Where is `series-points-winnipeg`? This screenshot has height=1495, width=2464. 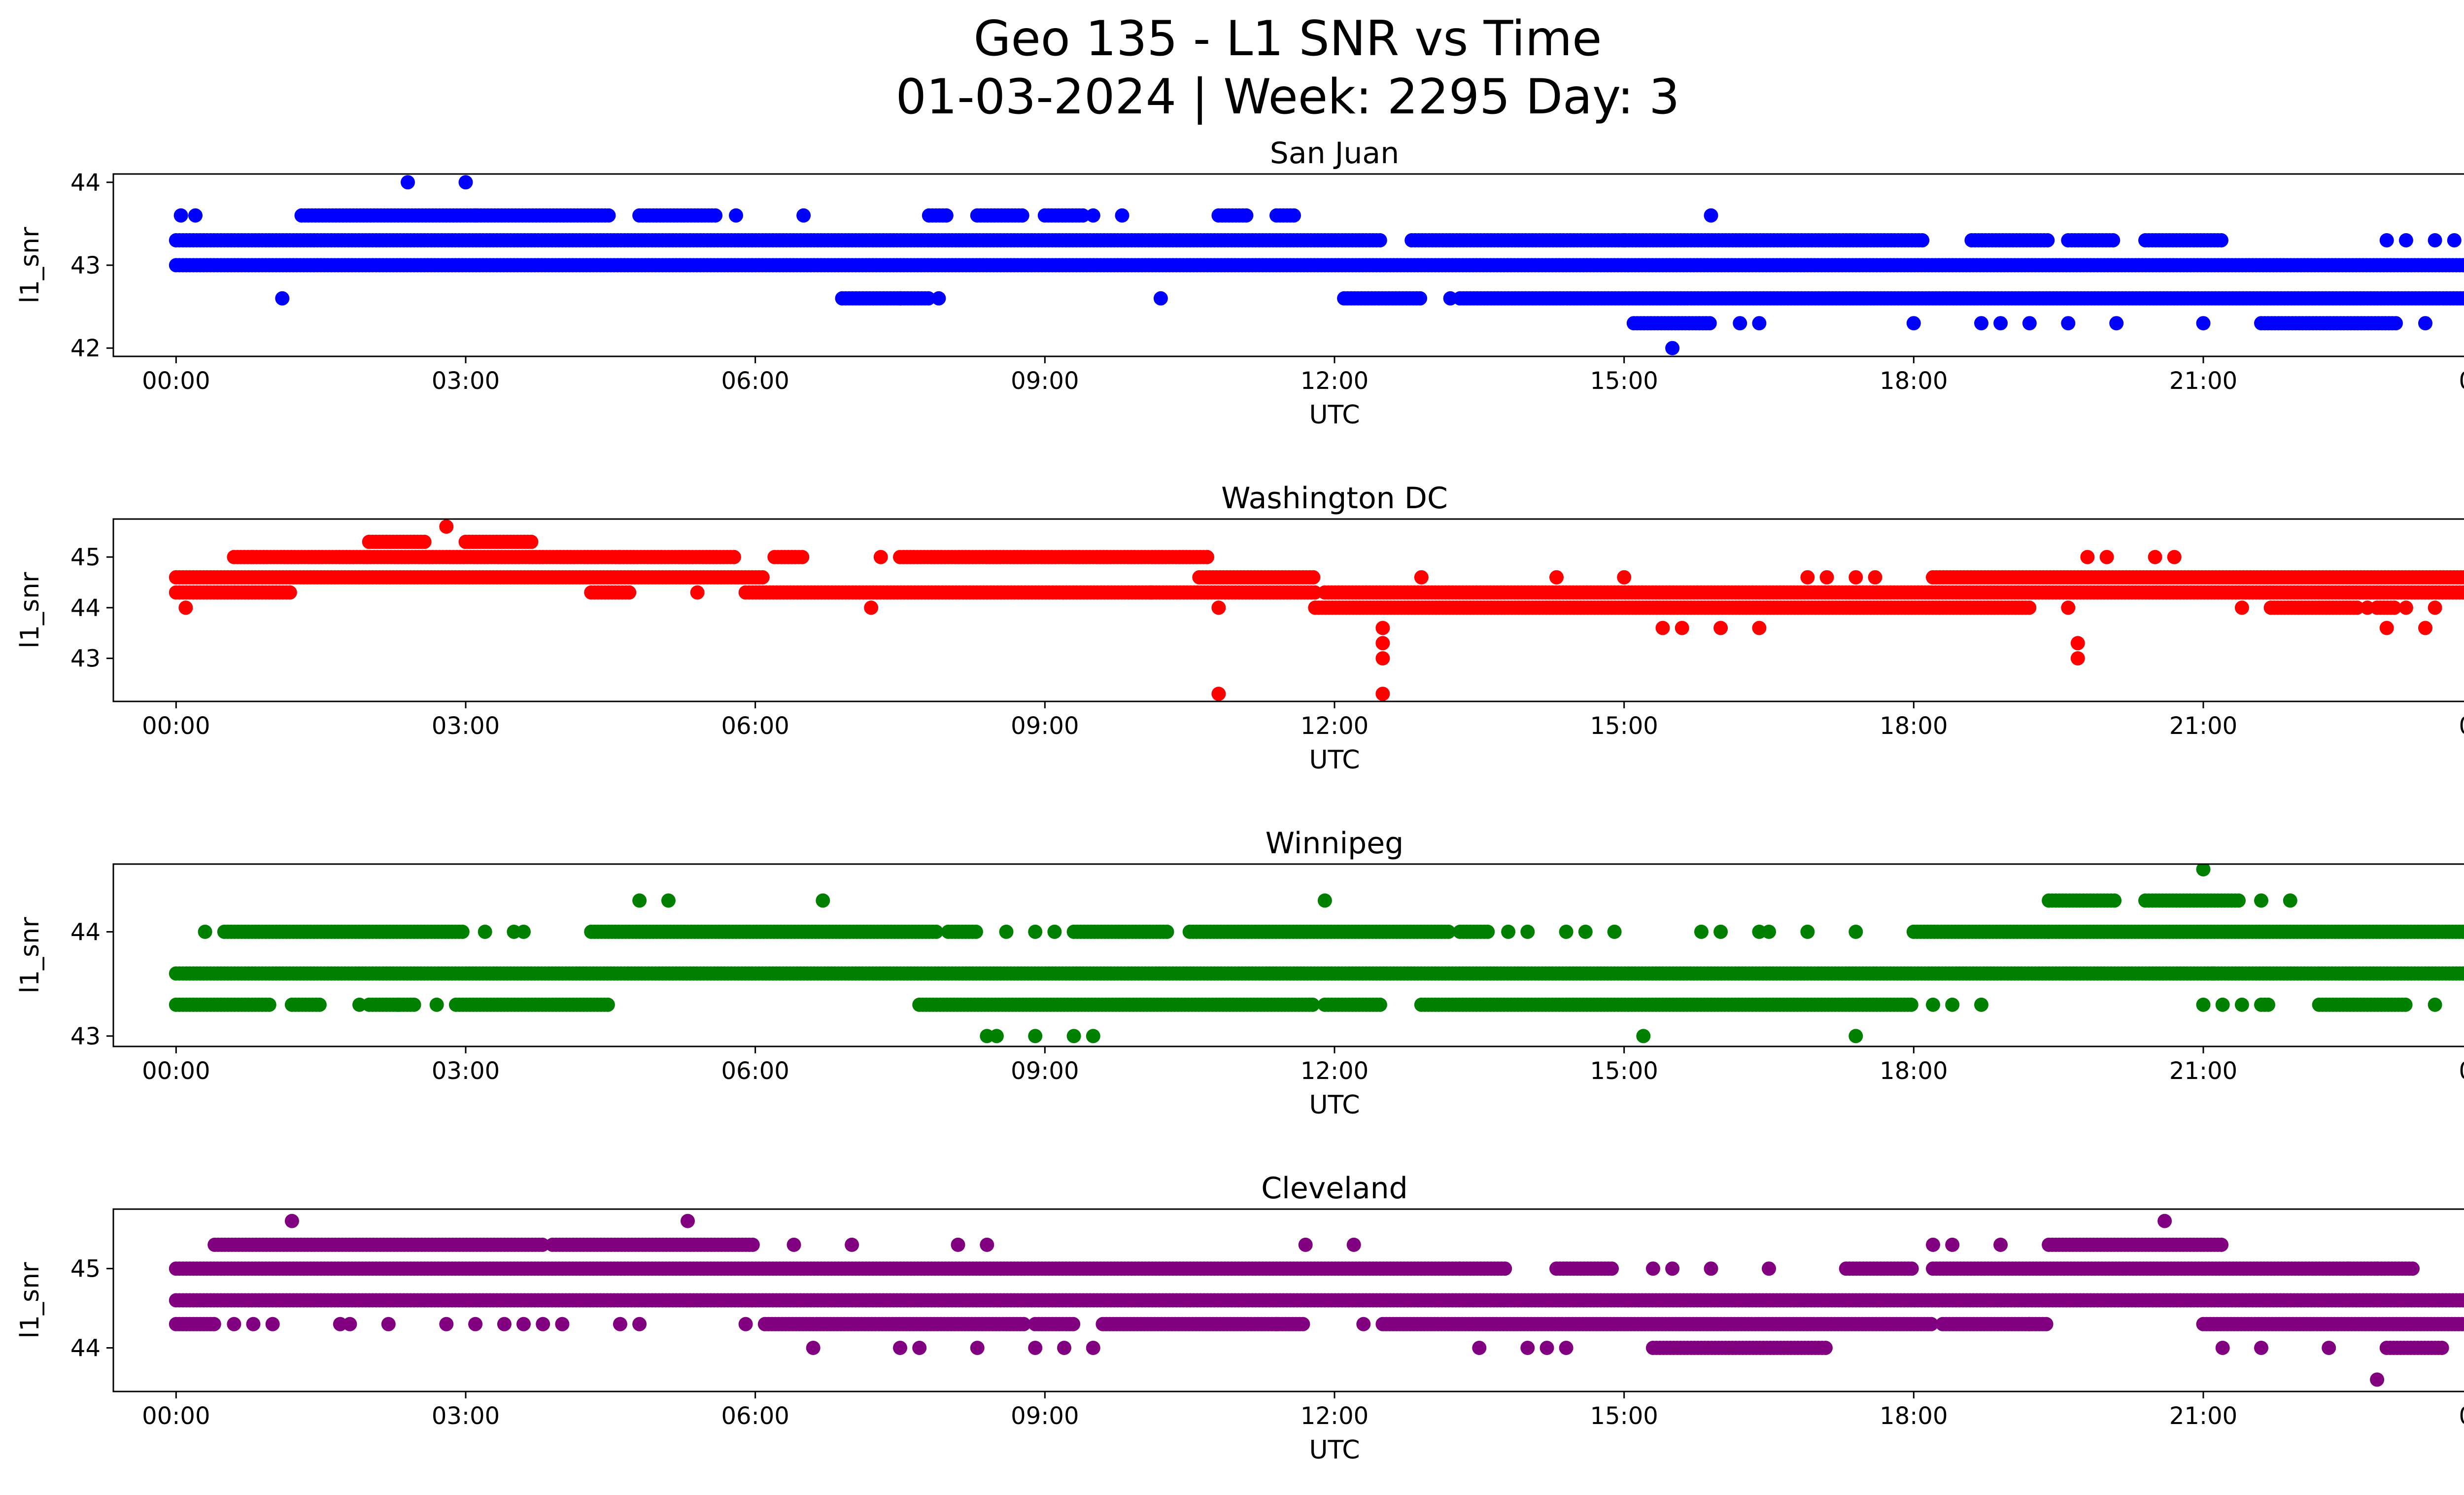 series-points-winnipeg is located at coordinates (1316, 953).